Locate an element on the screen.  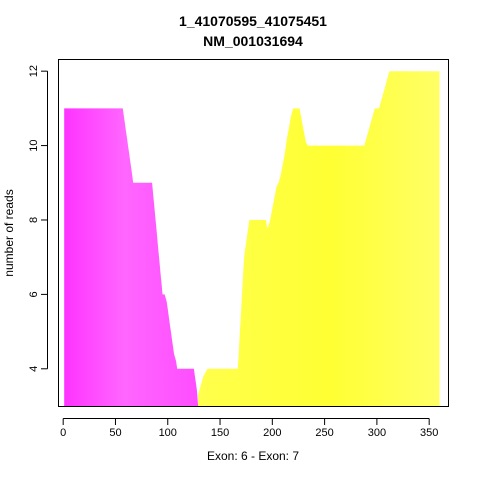
y-tick-label: 12 is located at coordinates (34, 71).